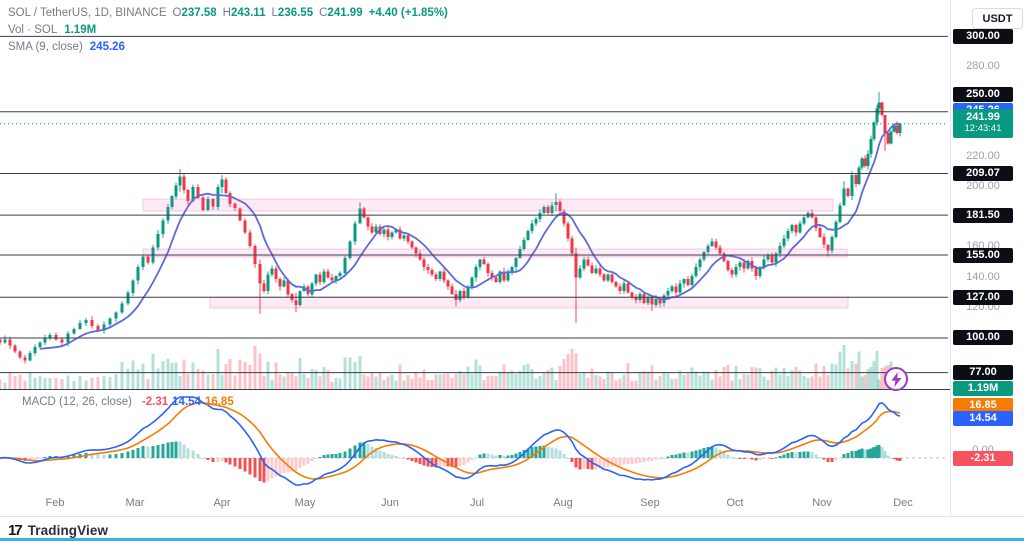 The height and width of the screenshot is (541, 1024). Describe the element at coordinates (983, 337) in the screenshot. I see `price-level-label-100.00: 100.00` at that location.